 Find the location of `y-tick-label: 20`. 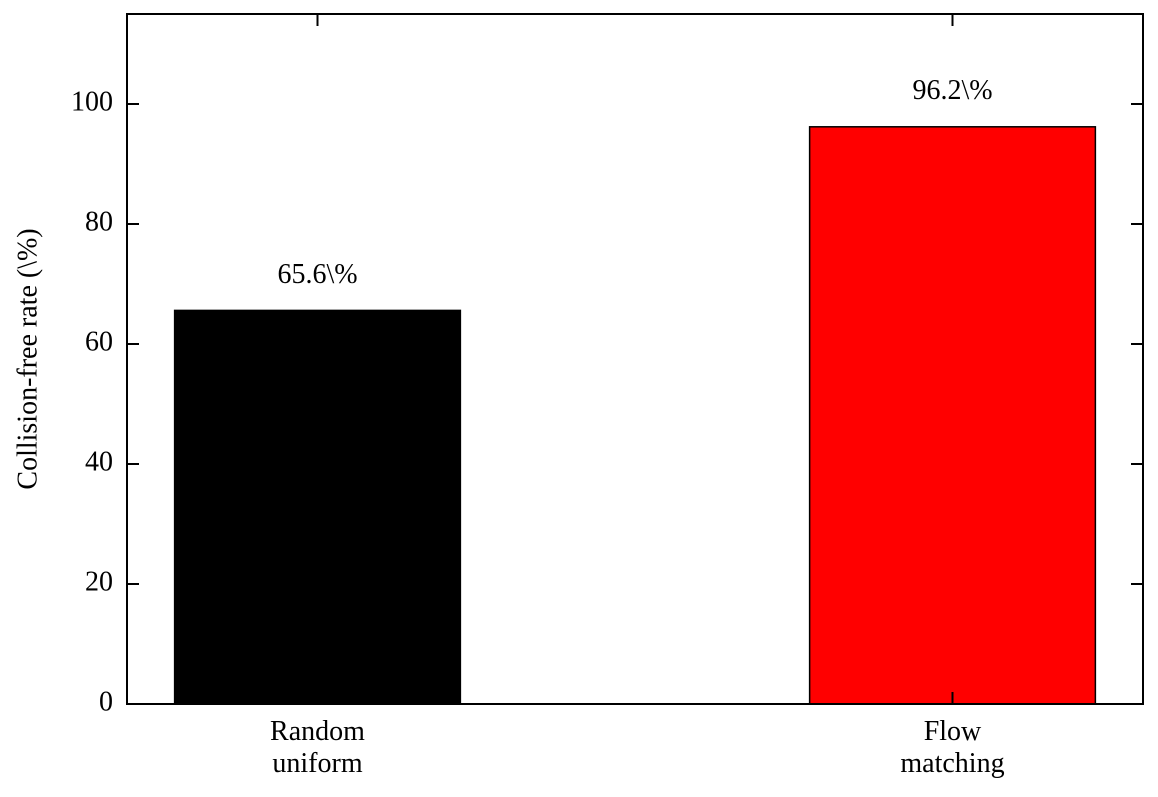

y-tick-label: 20 is located at coordinates (99, 581).